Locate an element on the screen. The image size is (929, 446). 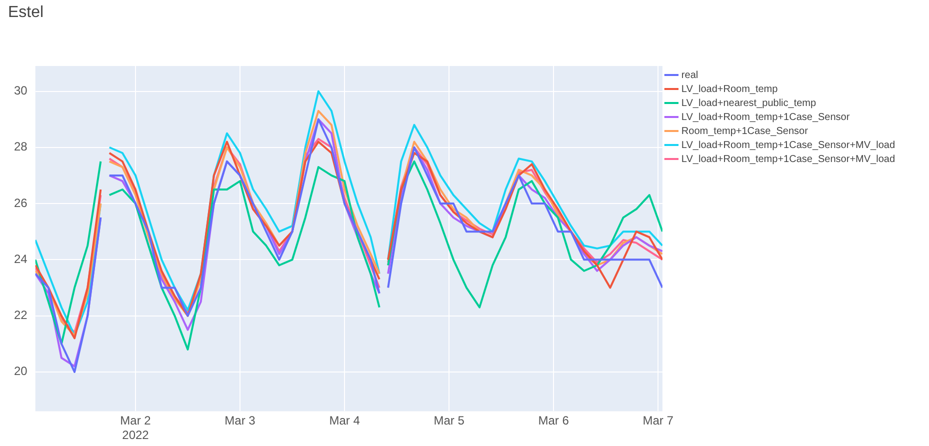
legend-label: LV_load+Room_temp is located at coordinates (729, 89).